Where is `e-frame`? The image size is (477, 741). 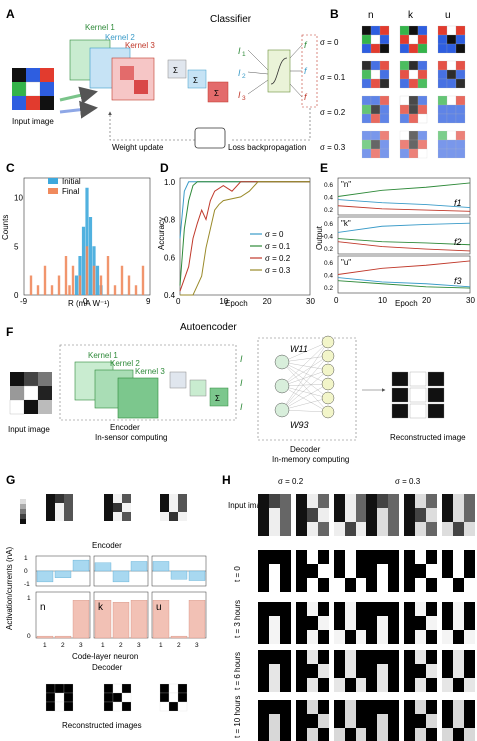 e-frame is located at coordinates (404, 235).